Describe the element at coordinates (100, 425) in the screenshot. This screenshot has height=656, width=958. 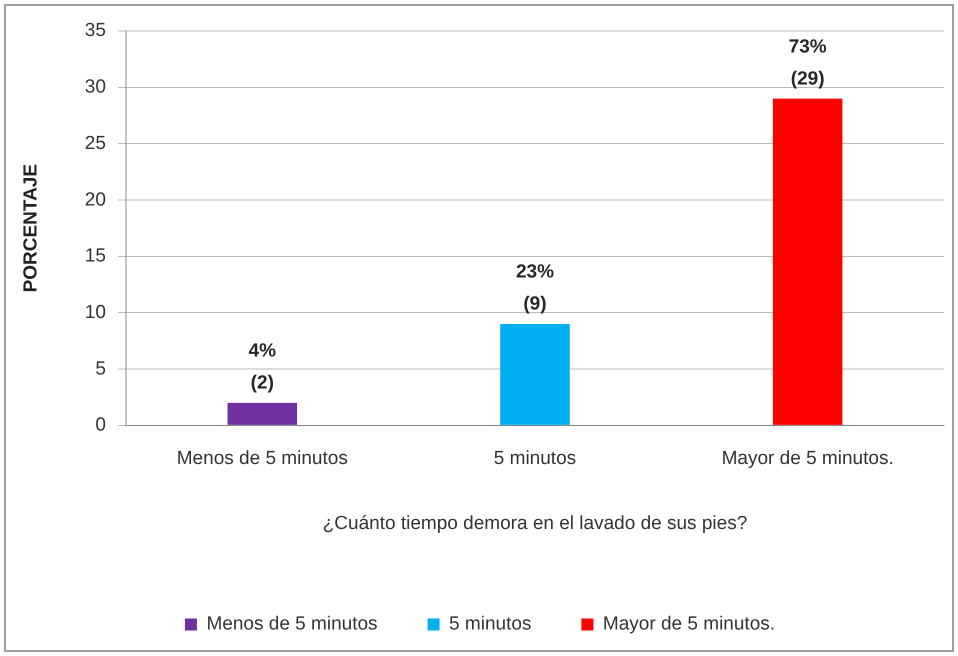
I see `y-tick-label: 0` at that location.